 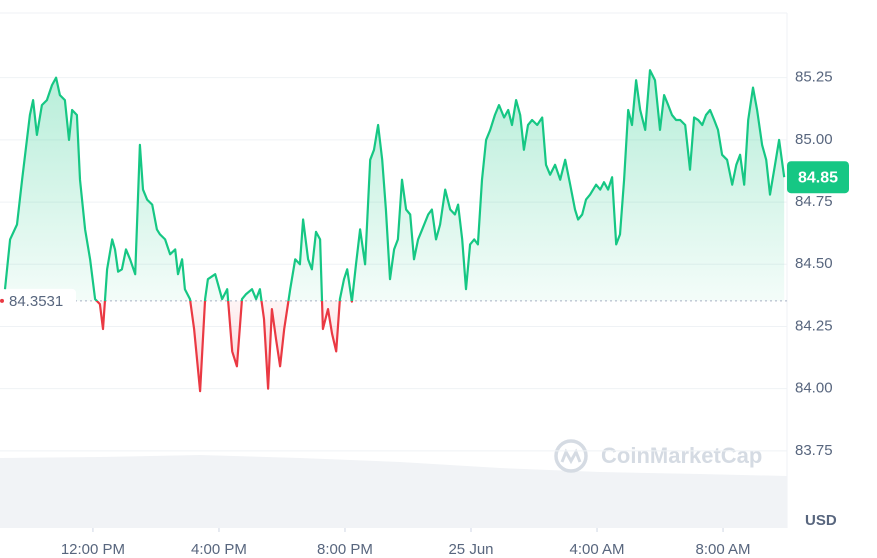 I want to click on reference-label: 84.3531, so click(x=36, y=301).